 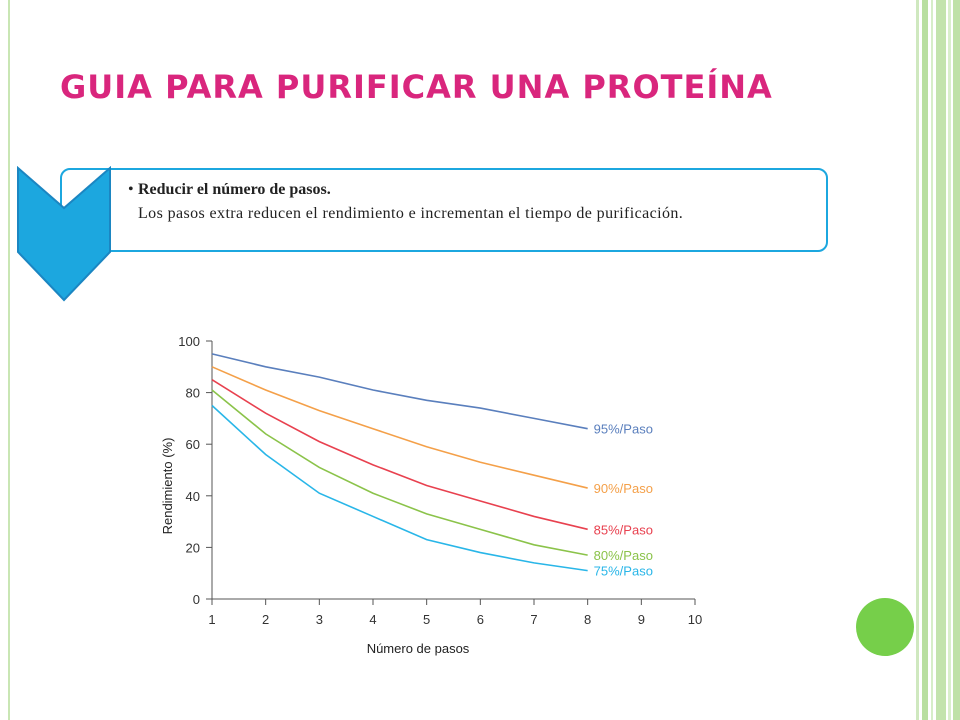 I want to click on series-label: 90%/Paso, so click(x=623, y=488).